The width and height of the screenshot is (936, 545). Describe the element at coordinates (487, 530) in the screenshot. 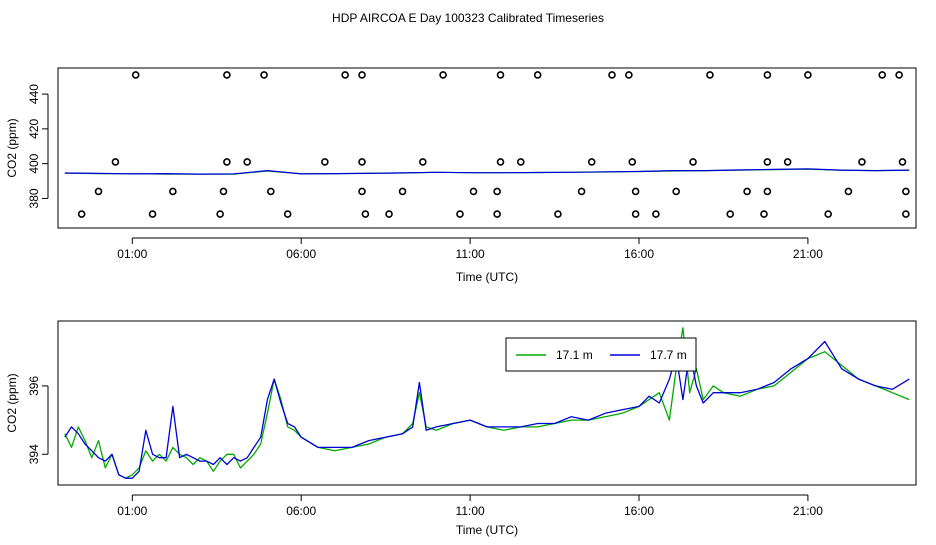

I see `panel2-xlabel: Time (UTC)` at that location.